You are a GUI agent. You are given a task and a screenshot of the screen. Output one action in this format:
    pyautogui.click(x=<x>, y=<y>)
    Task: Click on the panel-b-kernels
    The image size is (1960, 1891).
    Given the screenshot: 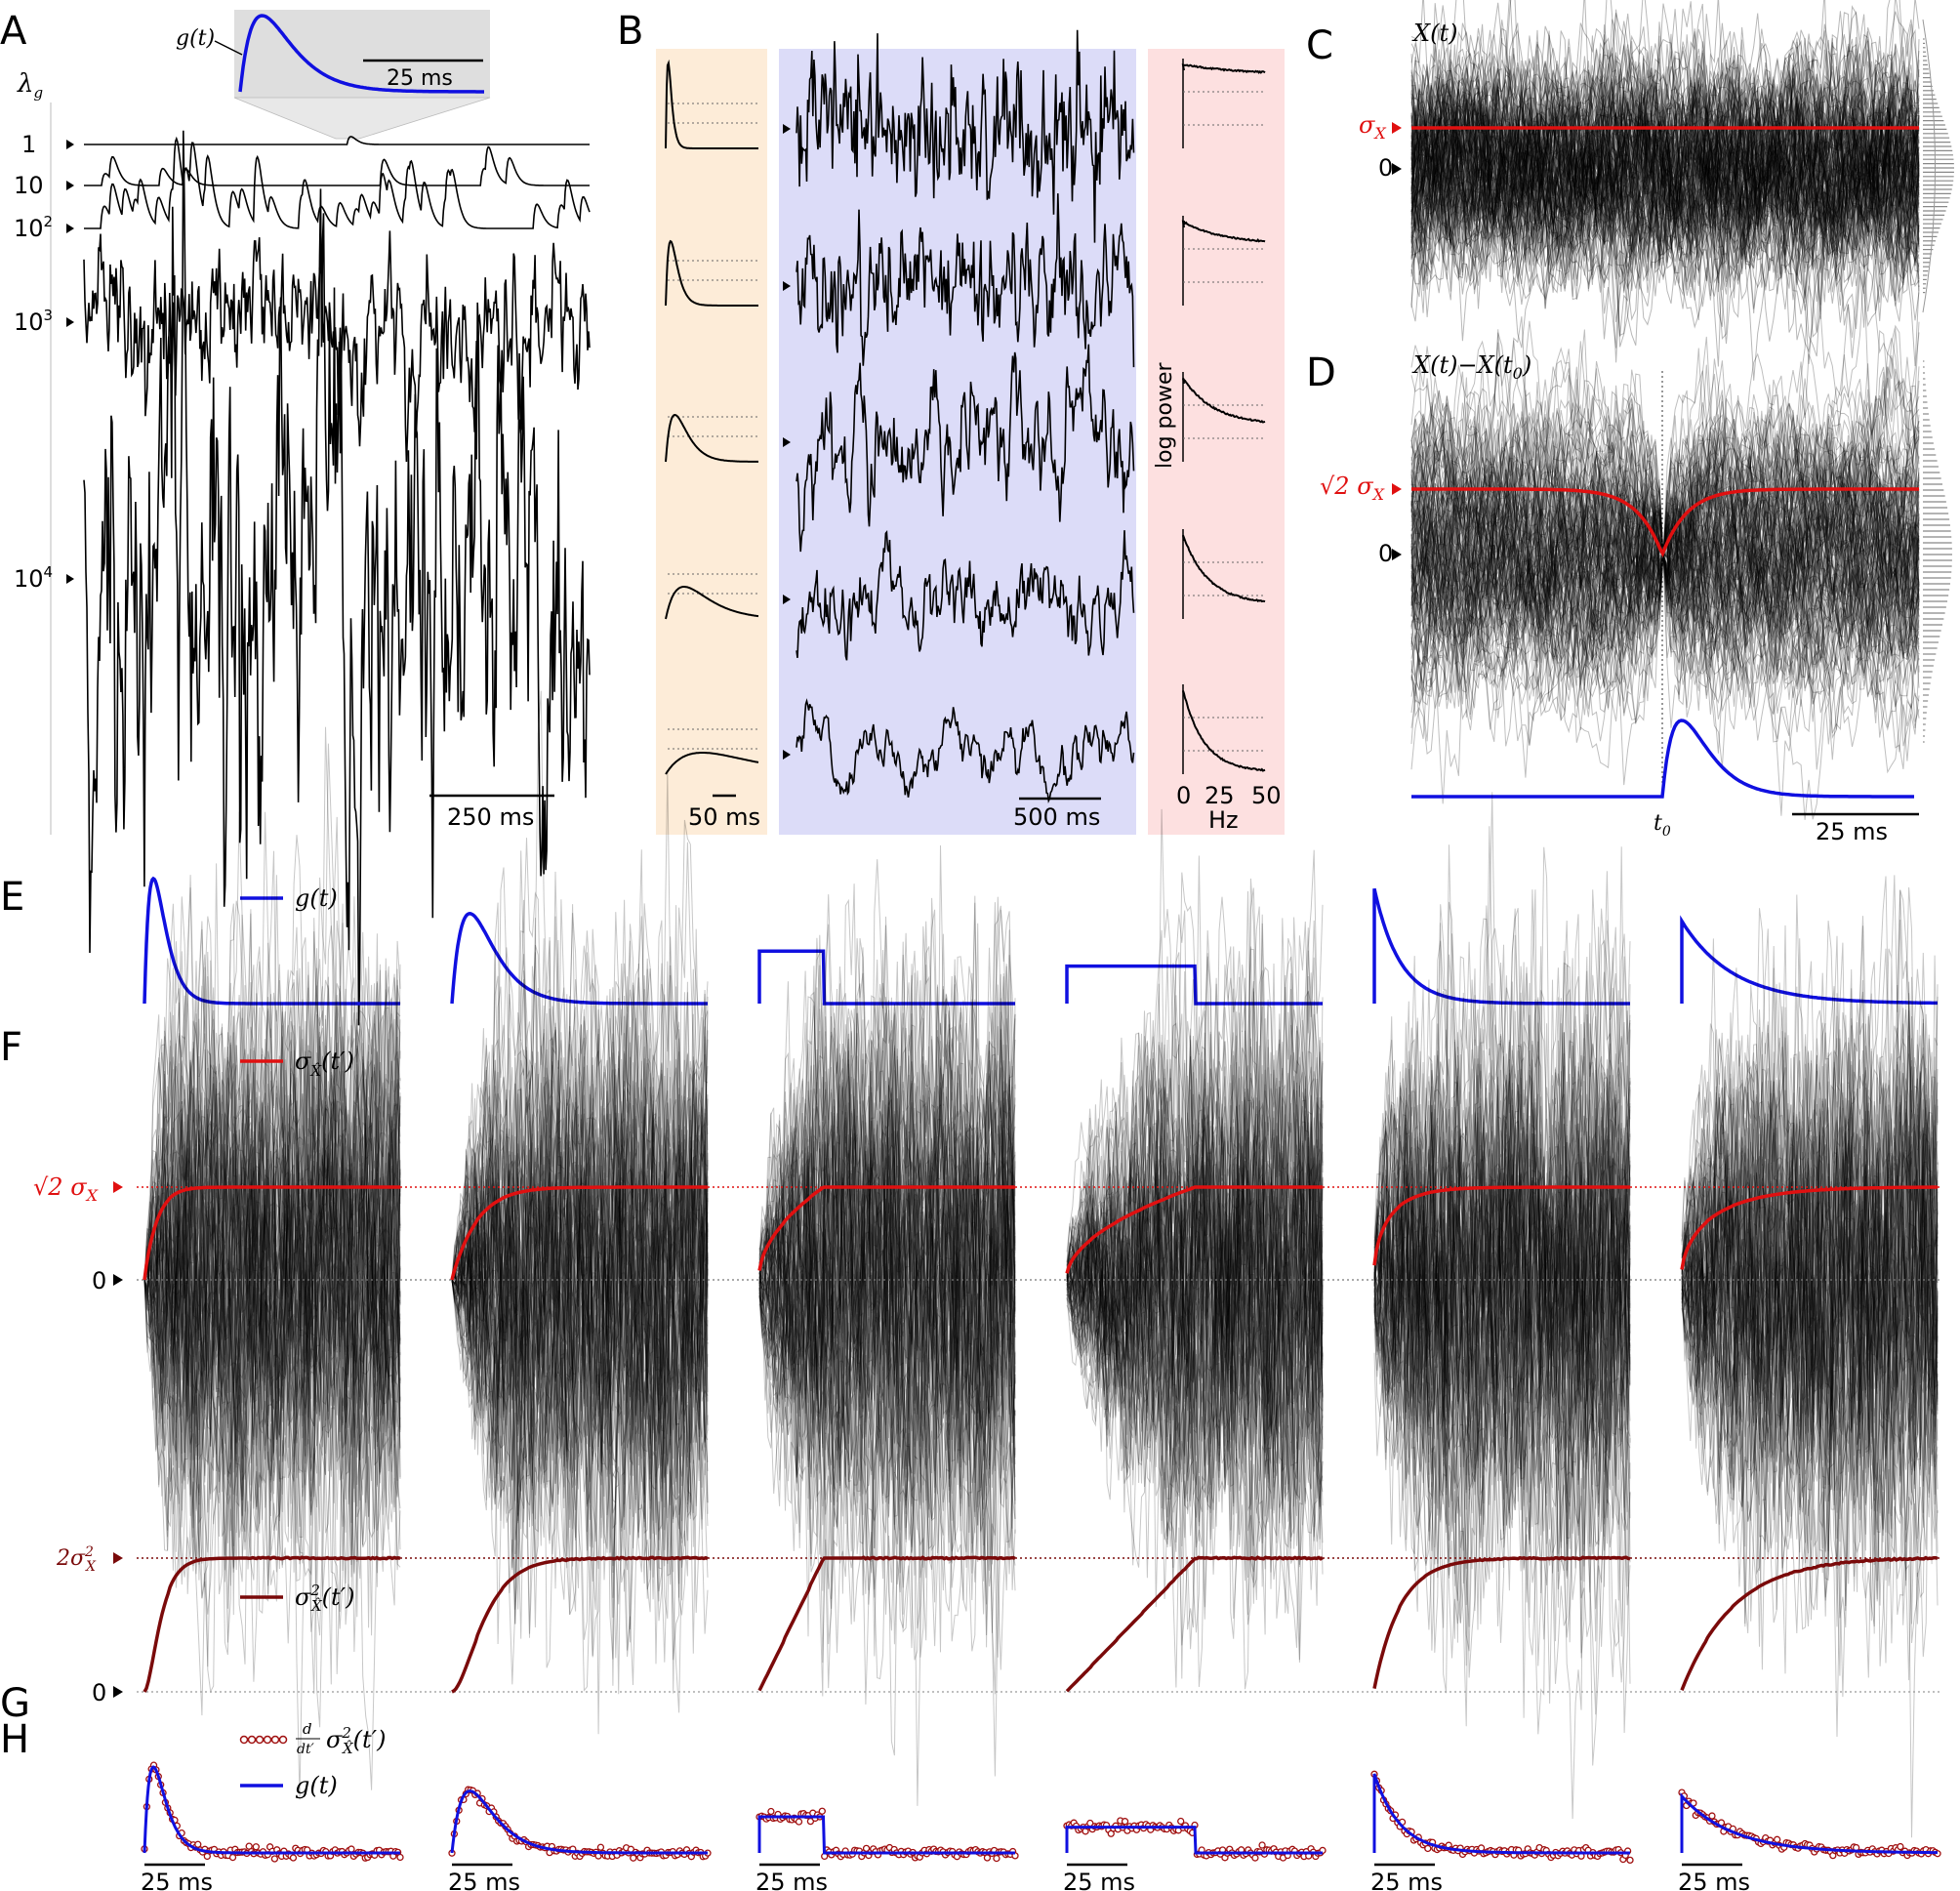 What is the action you would take?
    pyautogui.click(x=712, y=417)
    